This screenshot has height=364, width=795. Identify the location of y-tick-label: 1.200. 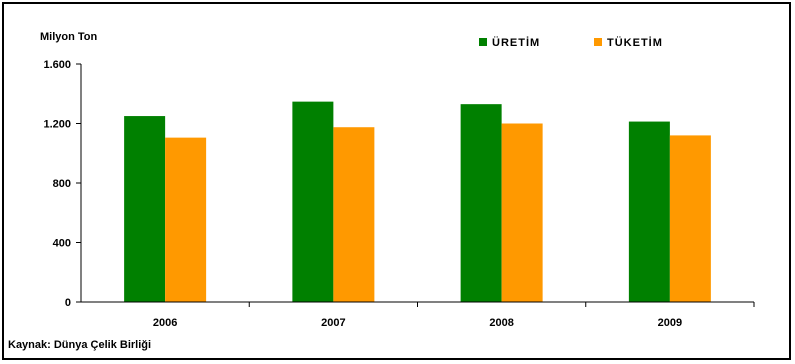
(57, 125).